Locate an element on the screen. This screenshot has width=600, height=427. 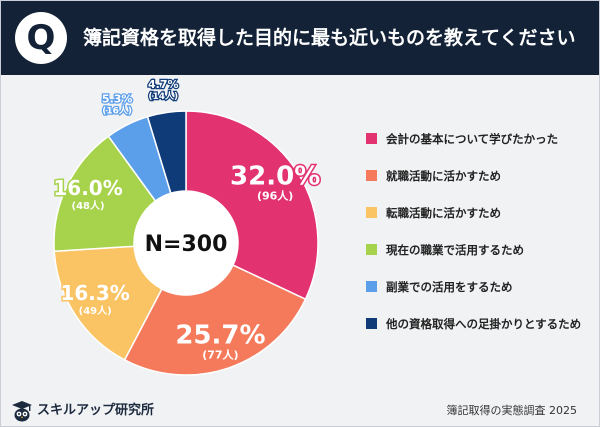
legend-item-3: 転職活動に活かすため is located at coordinates (481, 213).